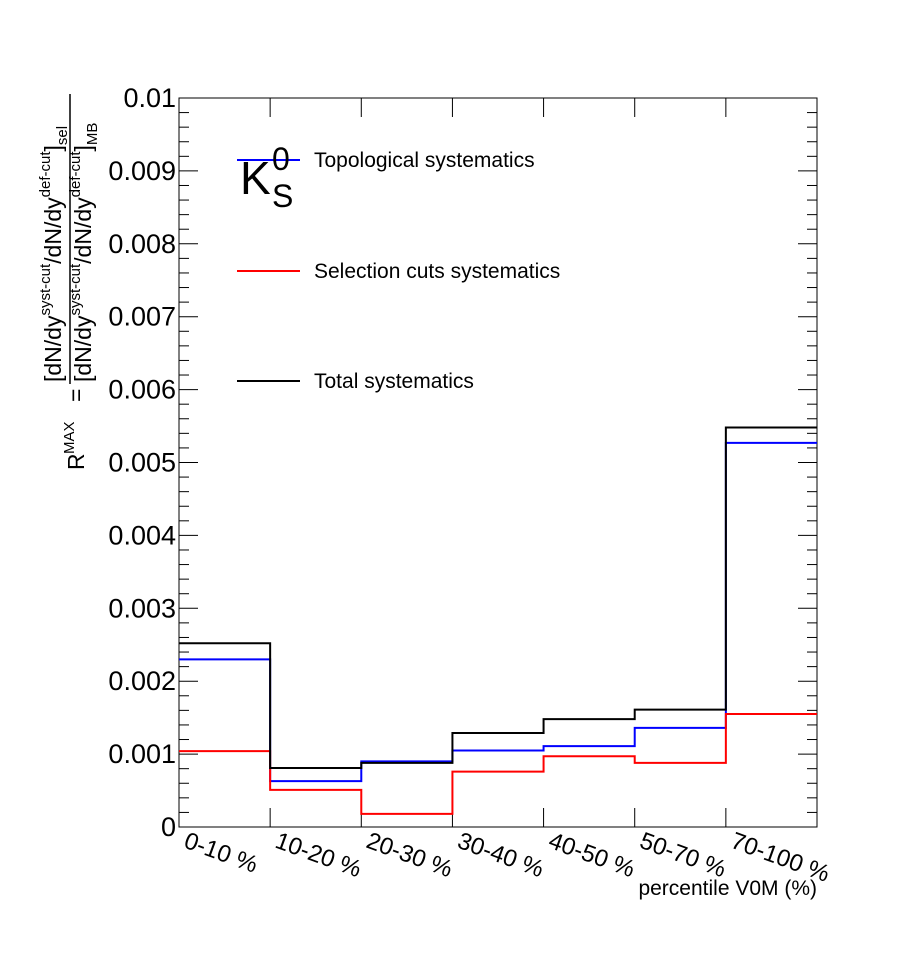 This screenshot has width=898, height=973. I want to click on y-tick-label: 0.009, so click(142, 171).